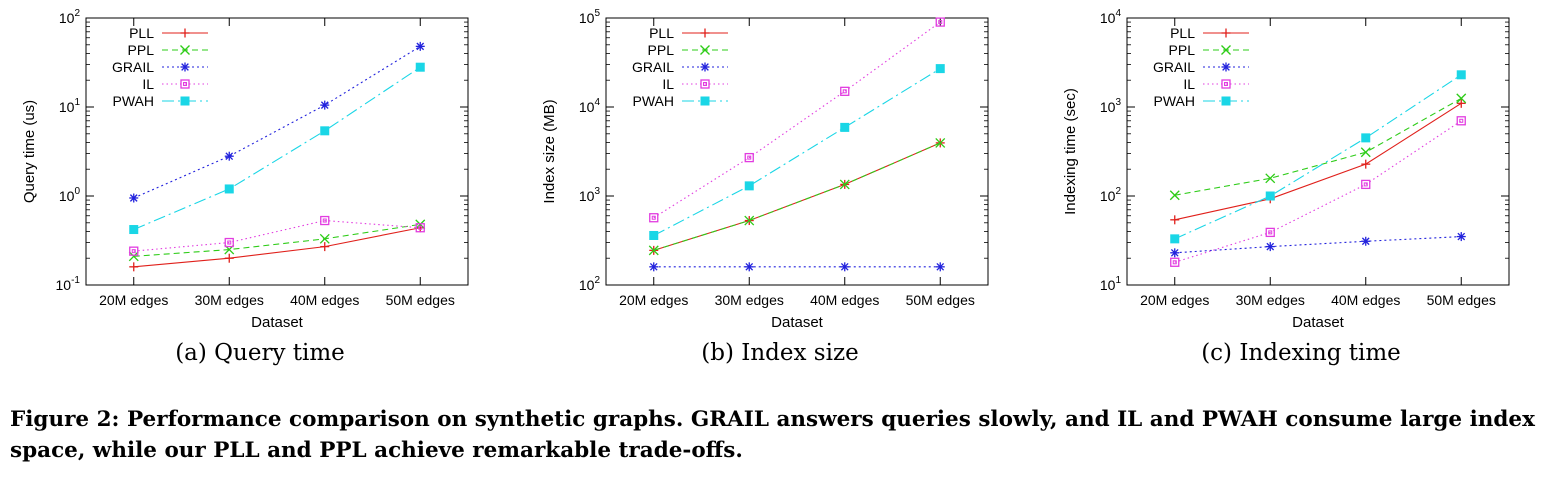 The width and height of the screenshot is (1561, 479). What do you see at coordinates (668, 84) in the screenshot?
I see `legend-label: IL` at bounding box center [668, 84].